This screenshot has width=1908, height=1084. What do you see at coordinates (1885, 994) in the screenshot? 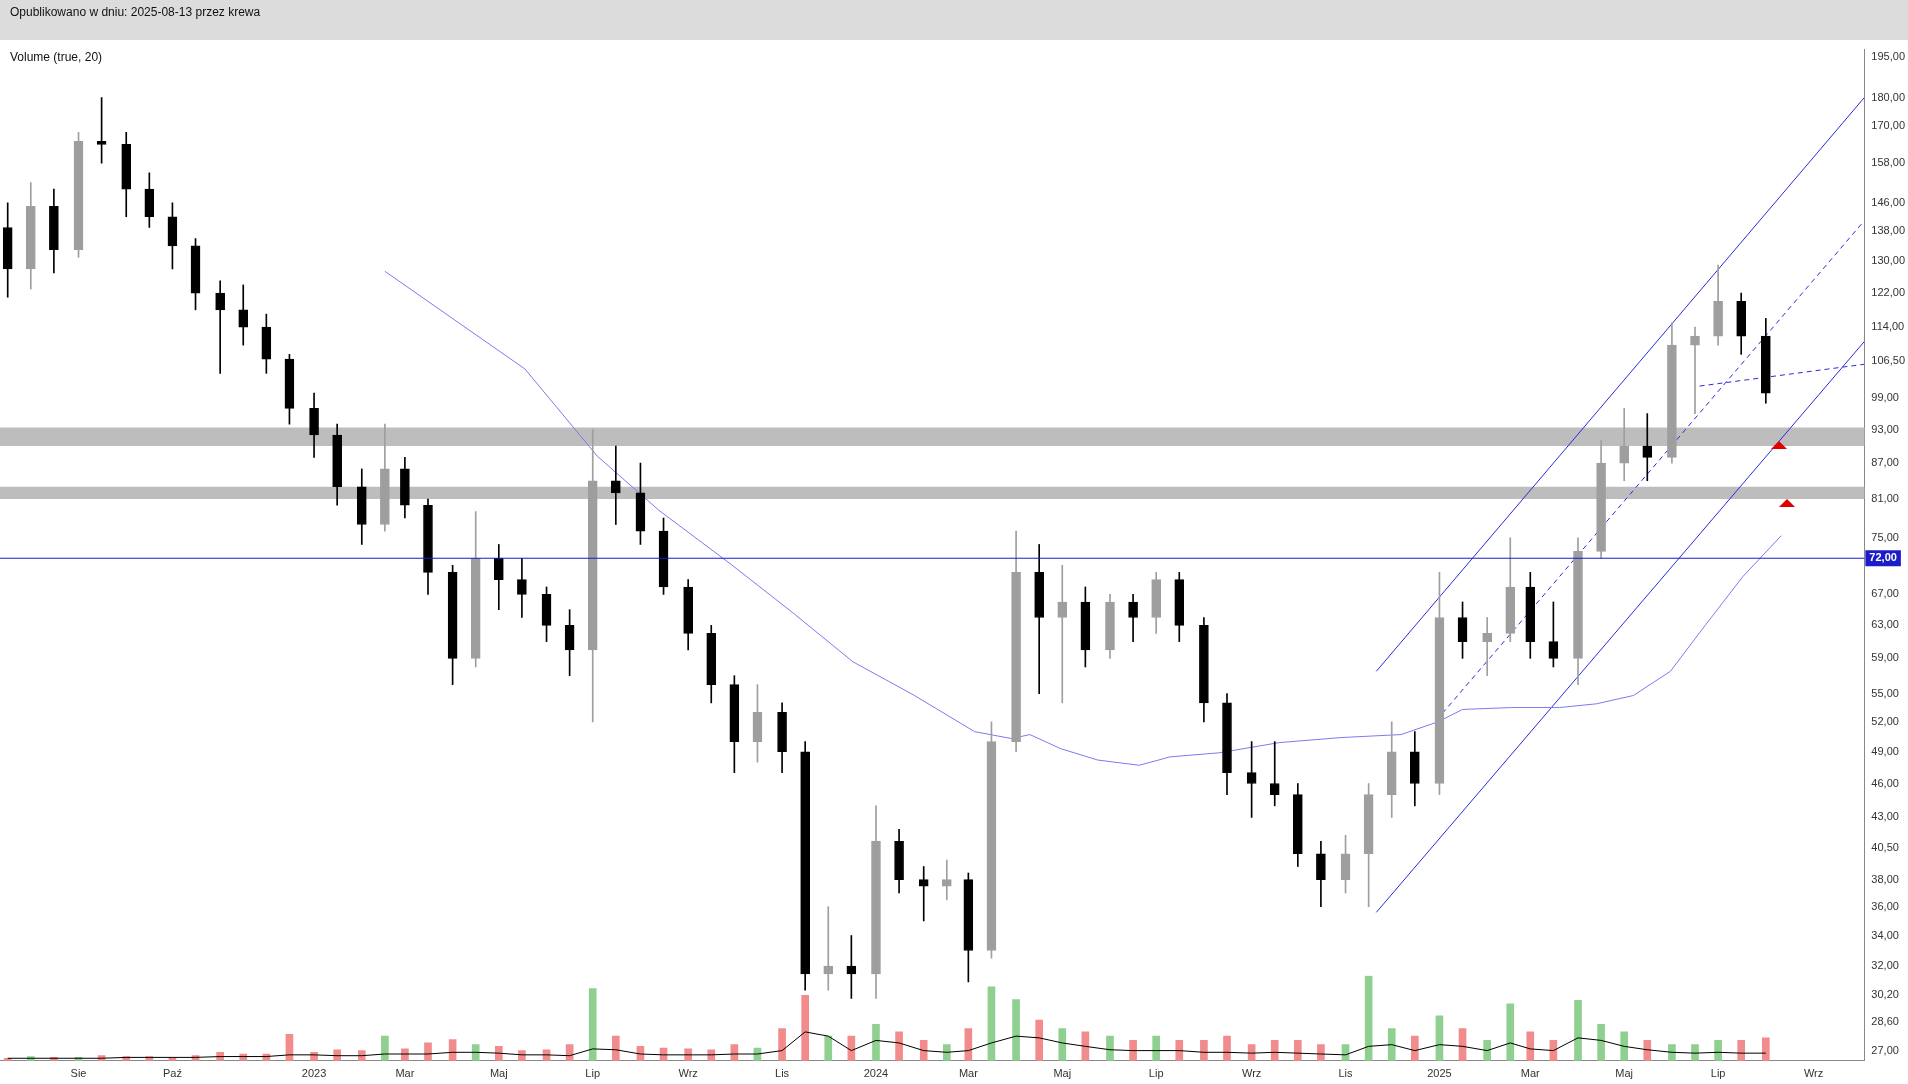
I see `y-tick-label: 30,20` at bounding box center [1885, 994].